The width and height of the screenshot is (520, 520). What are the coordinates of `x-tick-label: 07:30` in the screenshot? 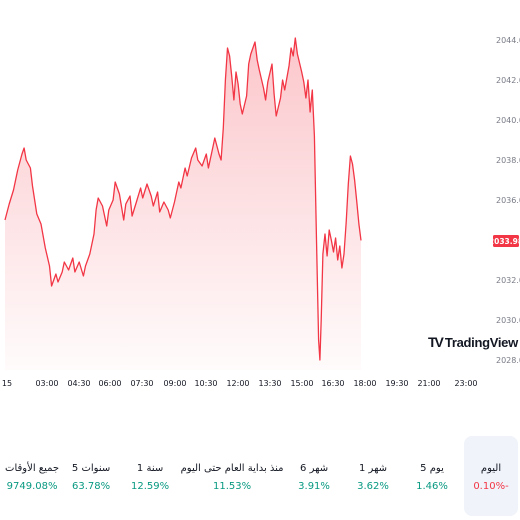 It's located at (141, 383).